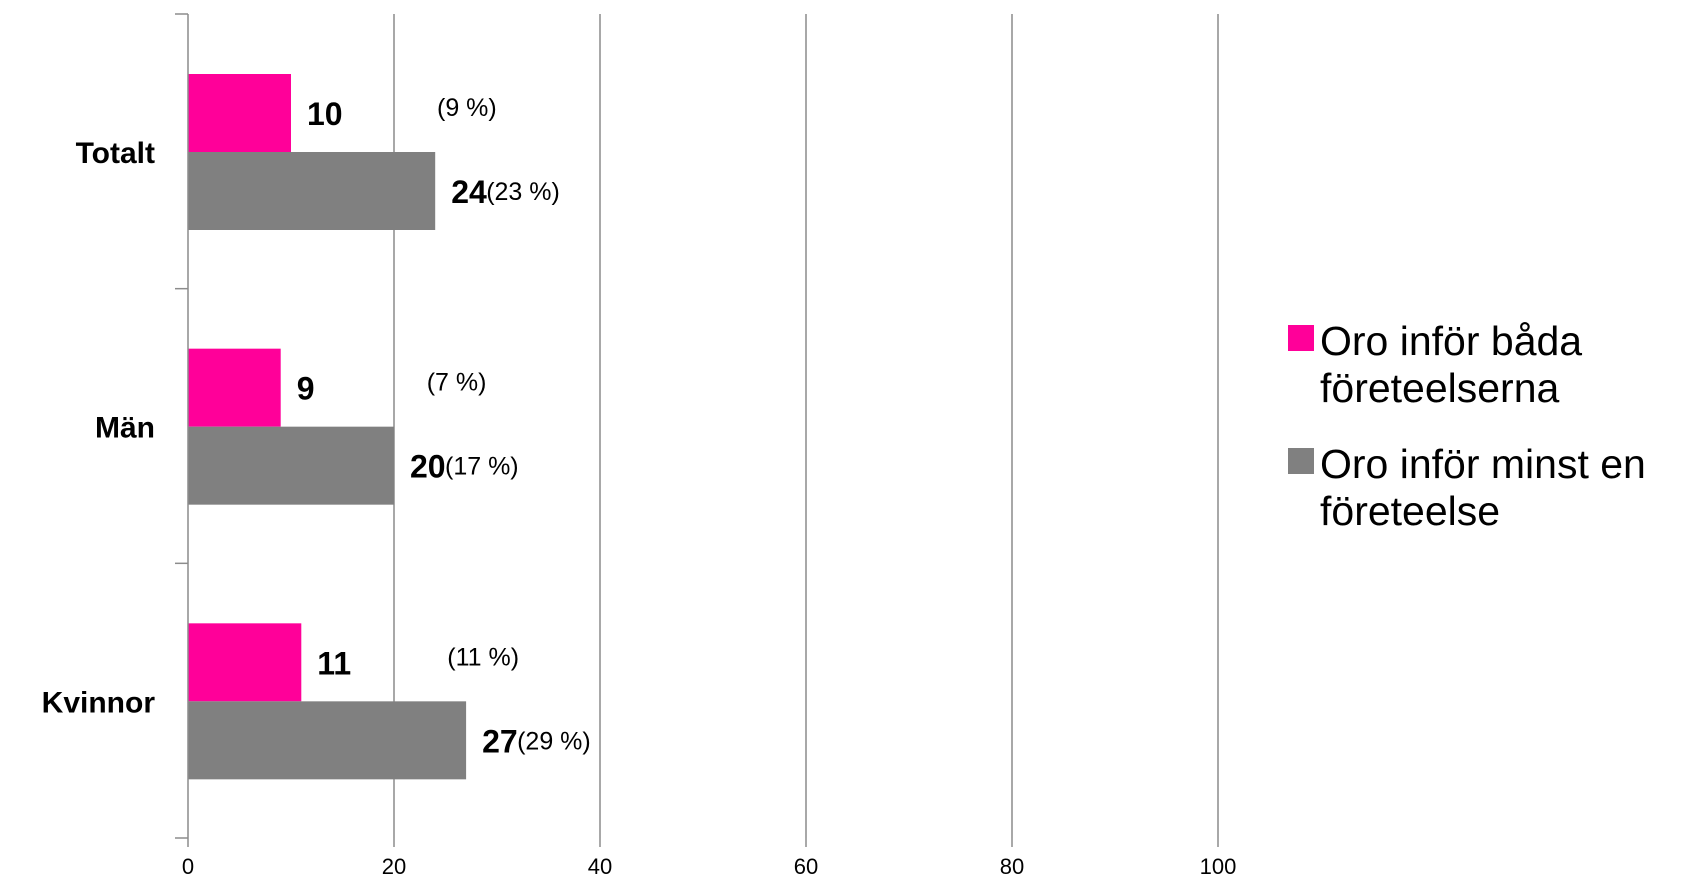 This screenshot has height=887, width=1708. I want to click on bar-percent-label: (11 %), so click(483, 657).